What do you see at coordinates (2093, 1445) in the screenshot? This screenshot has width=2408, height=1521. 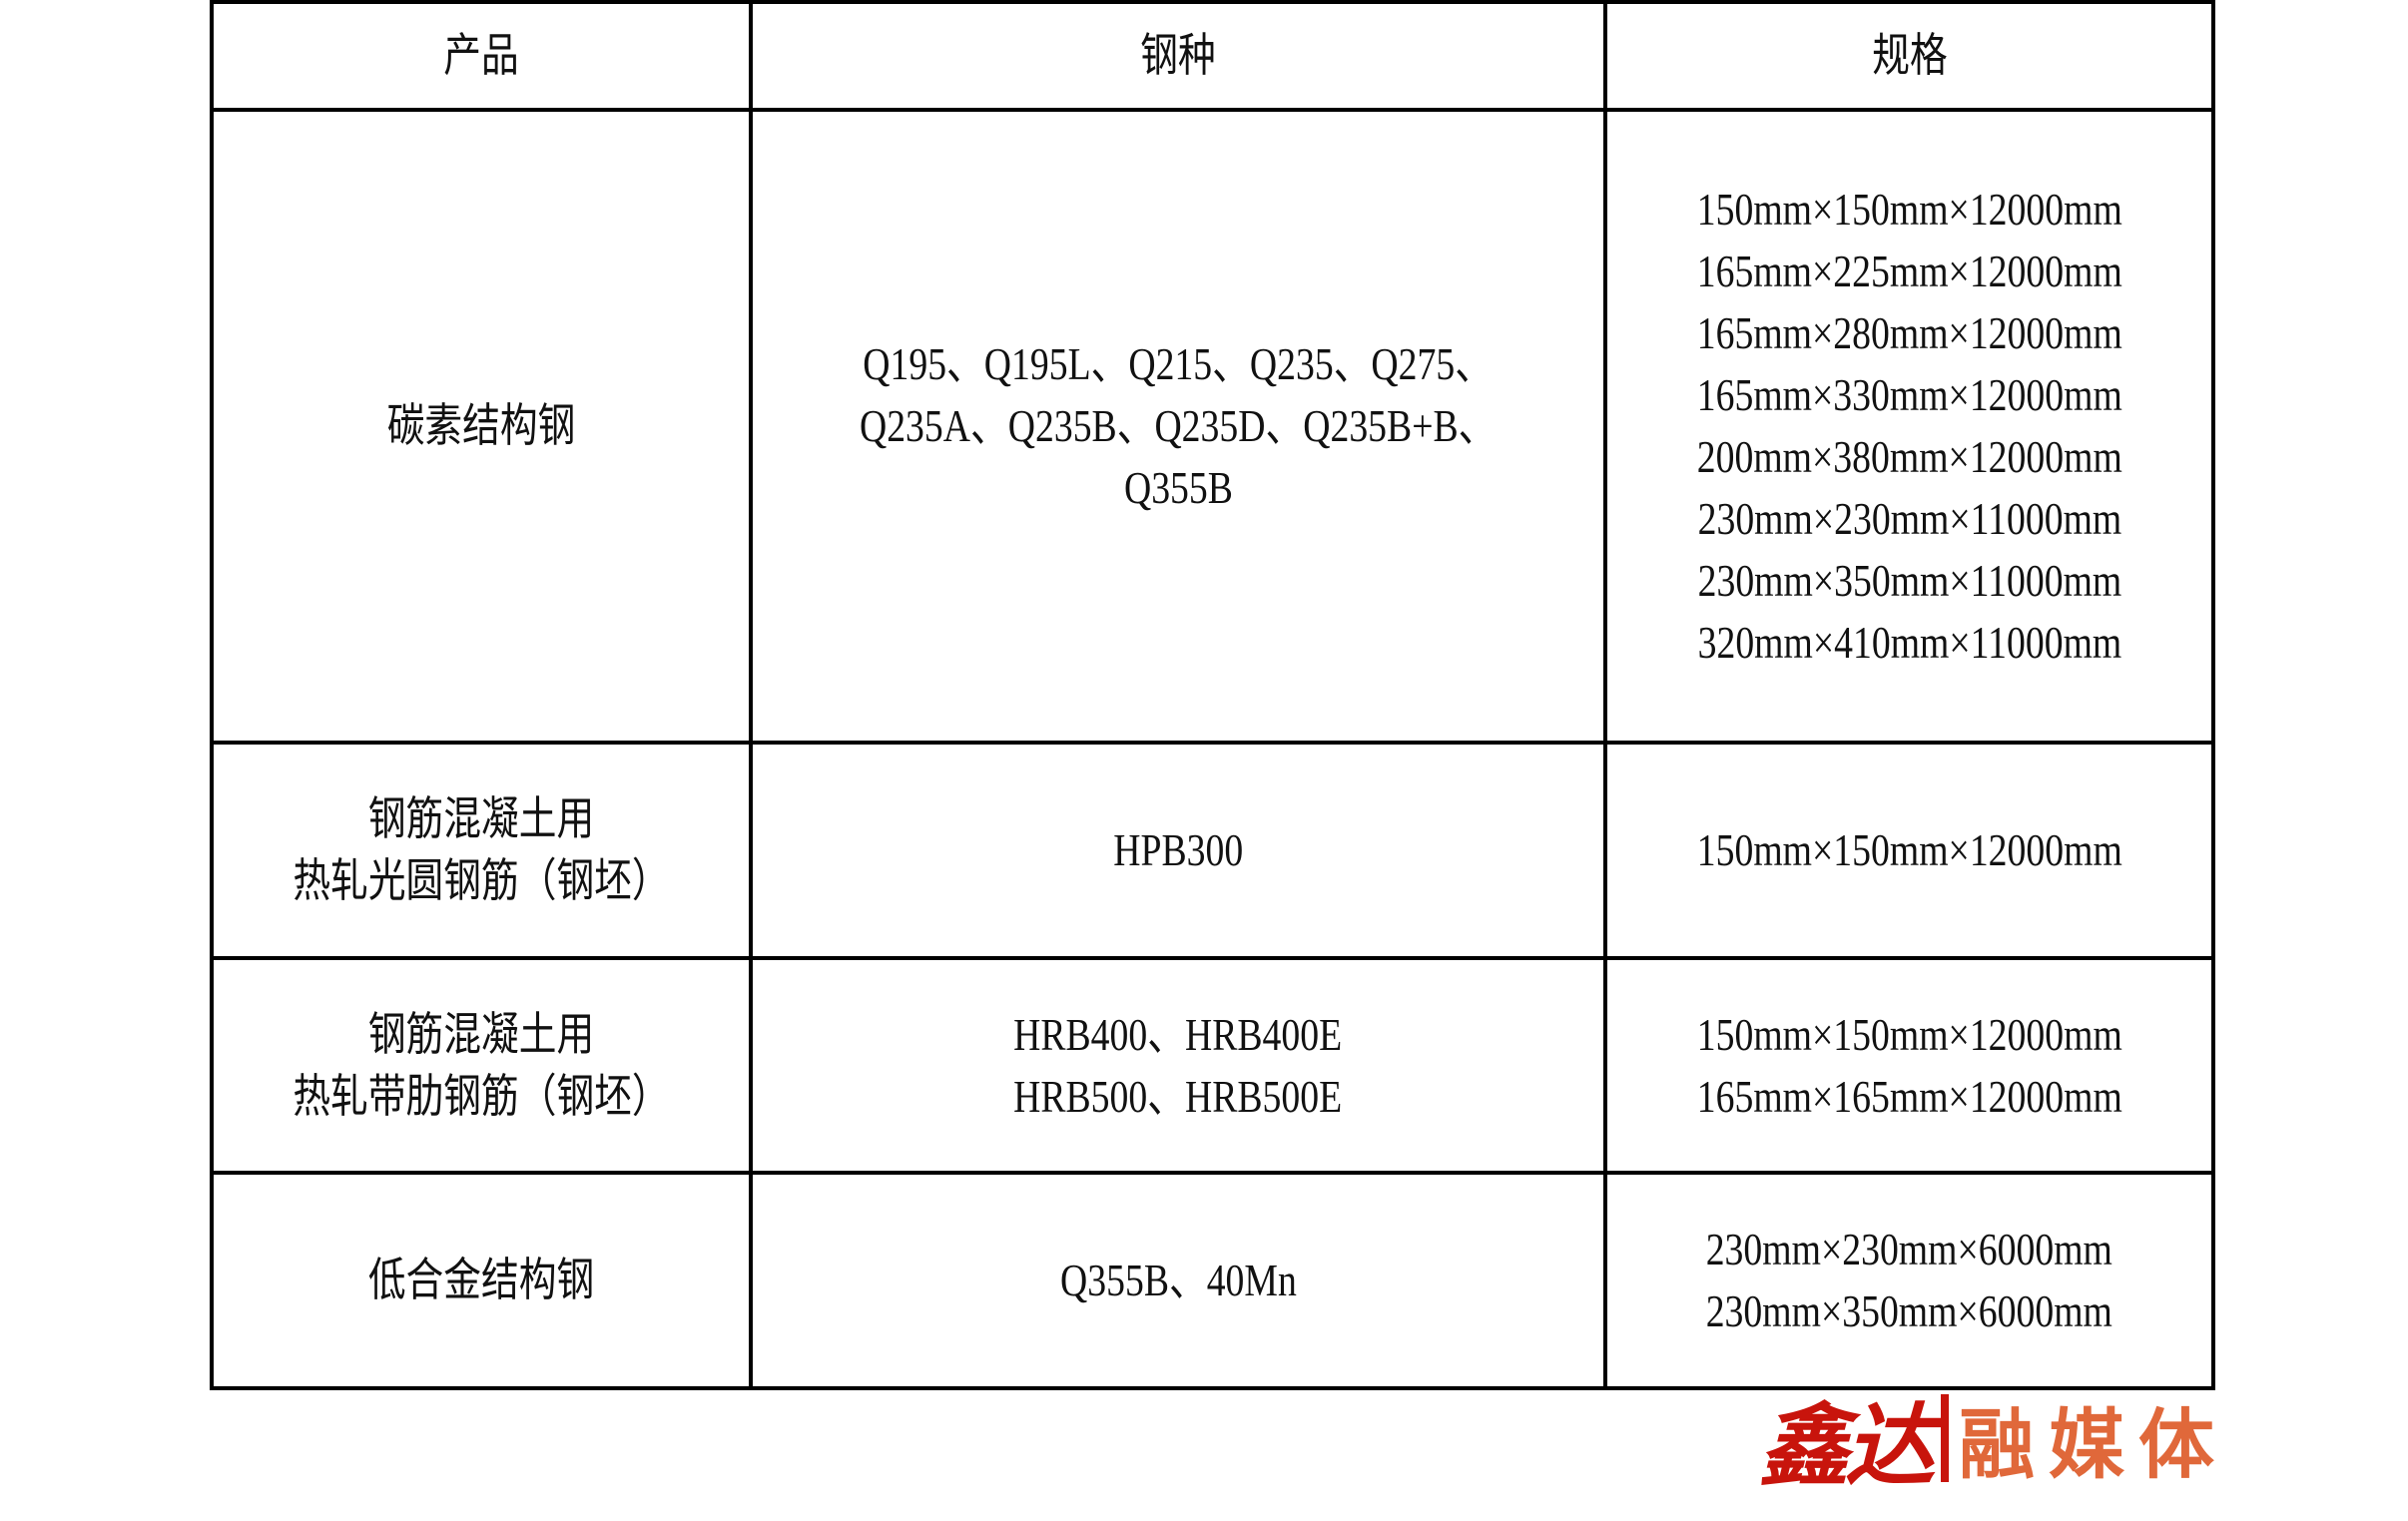 I see `logo-right-text: 融媒体` at bounding box center [2093, 1445].